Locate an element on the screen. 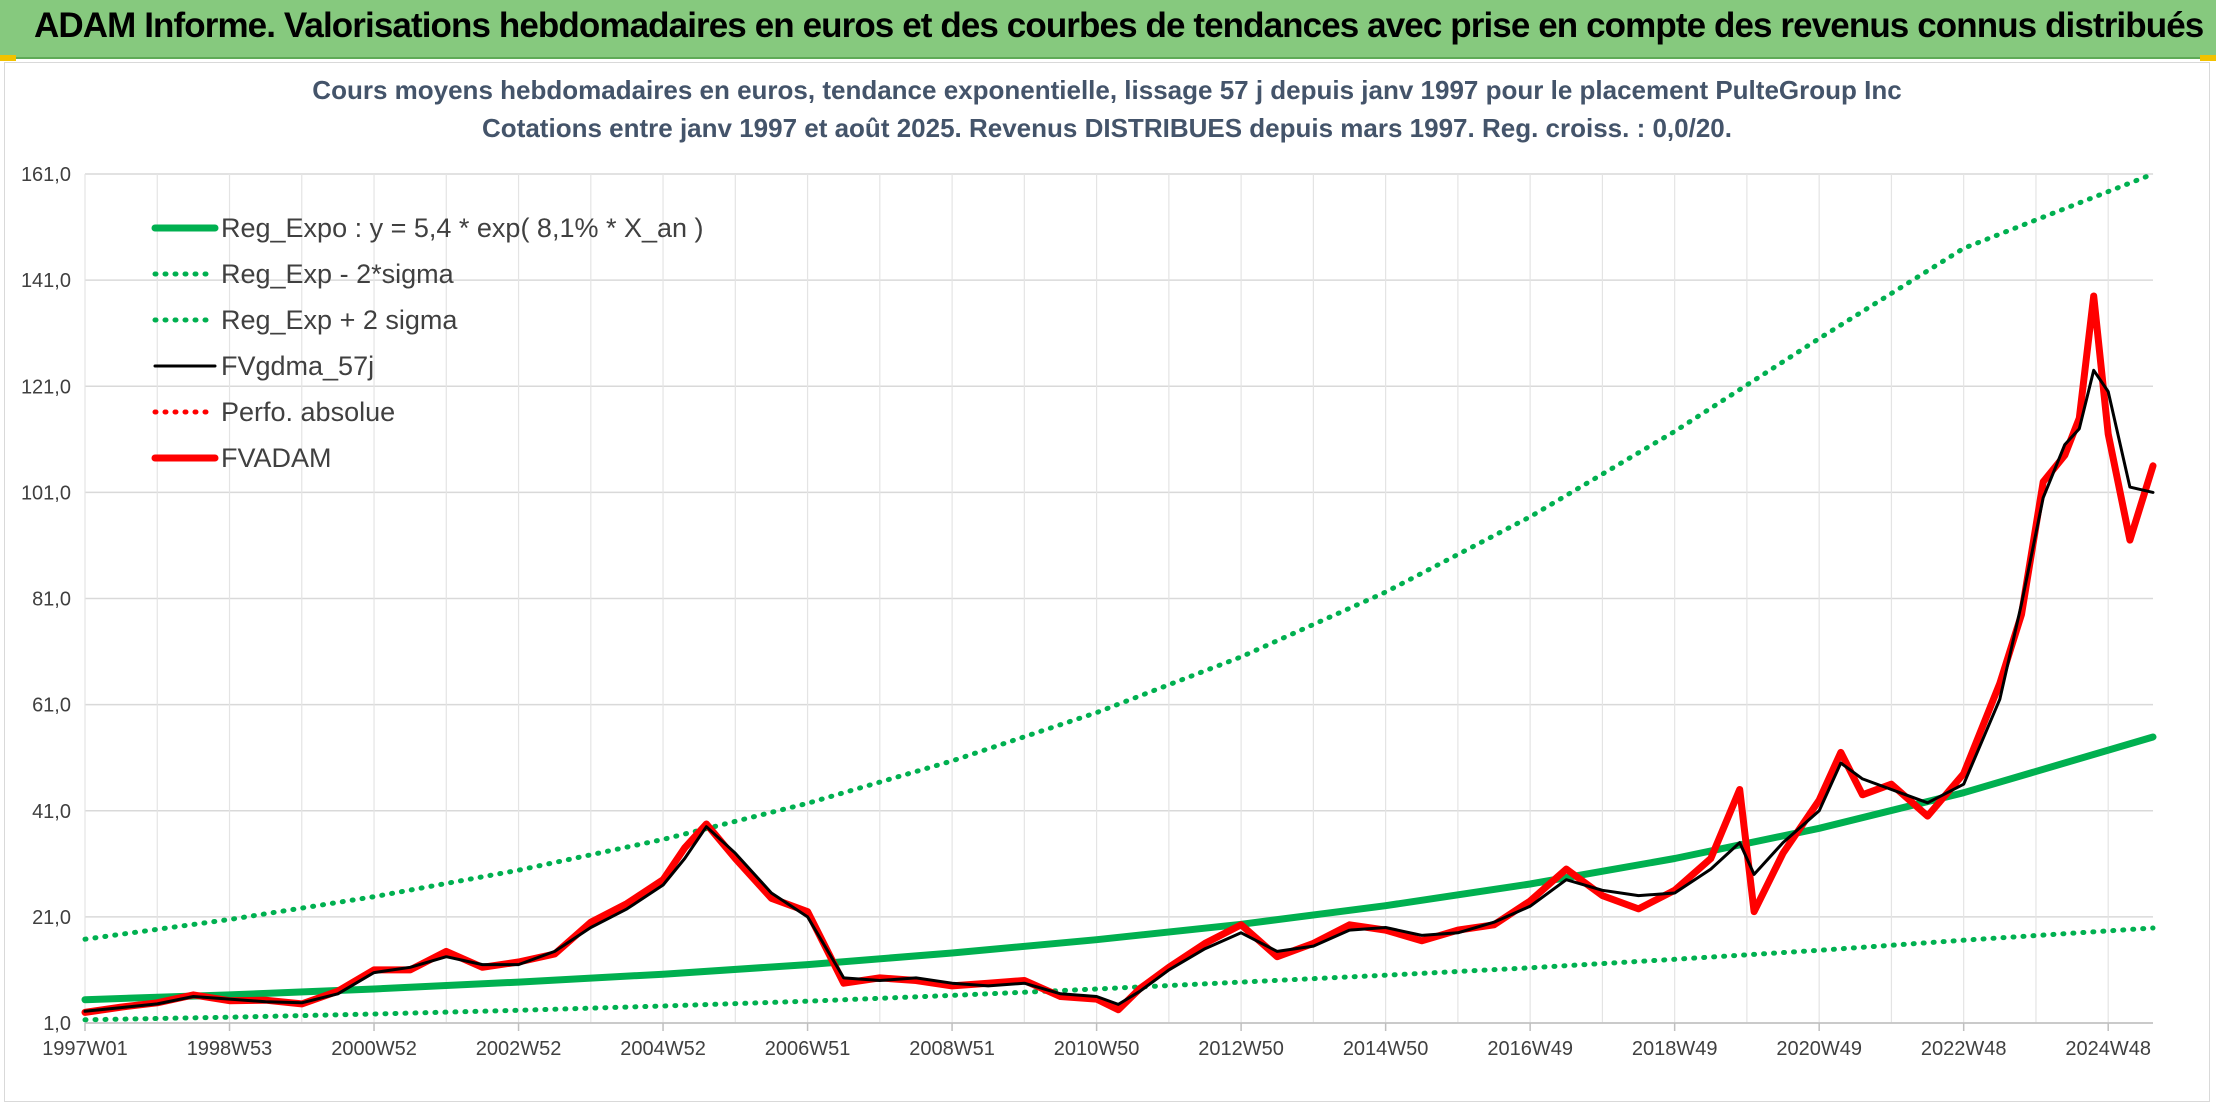 This screenshot has height=1106, width=2216. x-tick-label: 2012W50 is located at coordinates (1241, 1049).